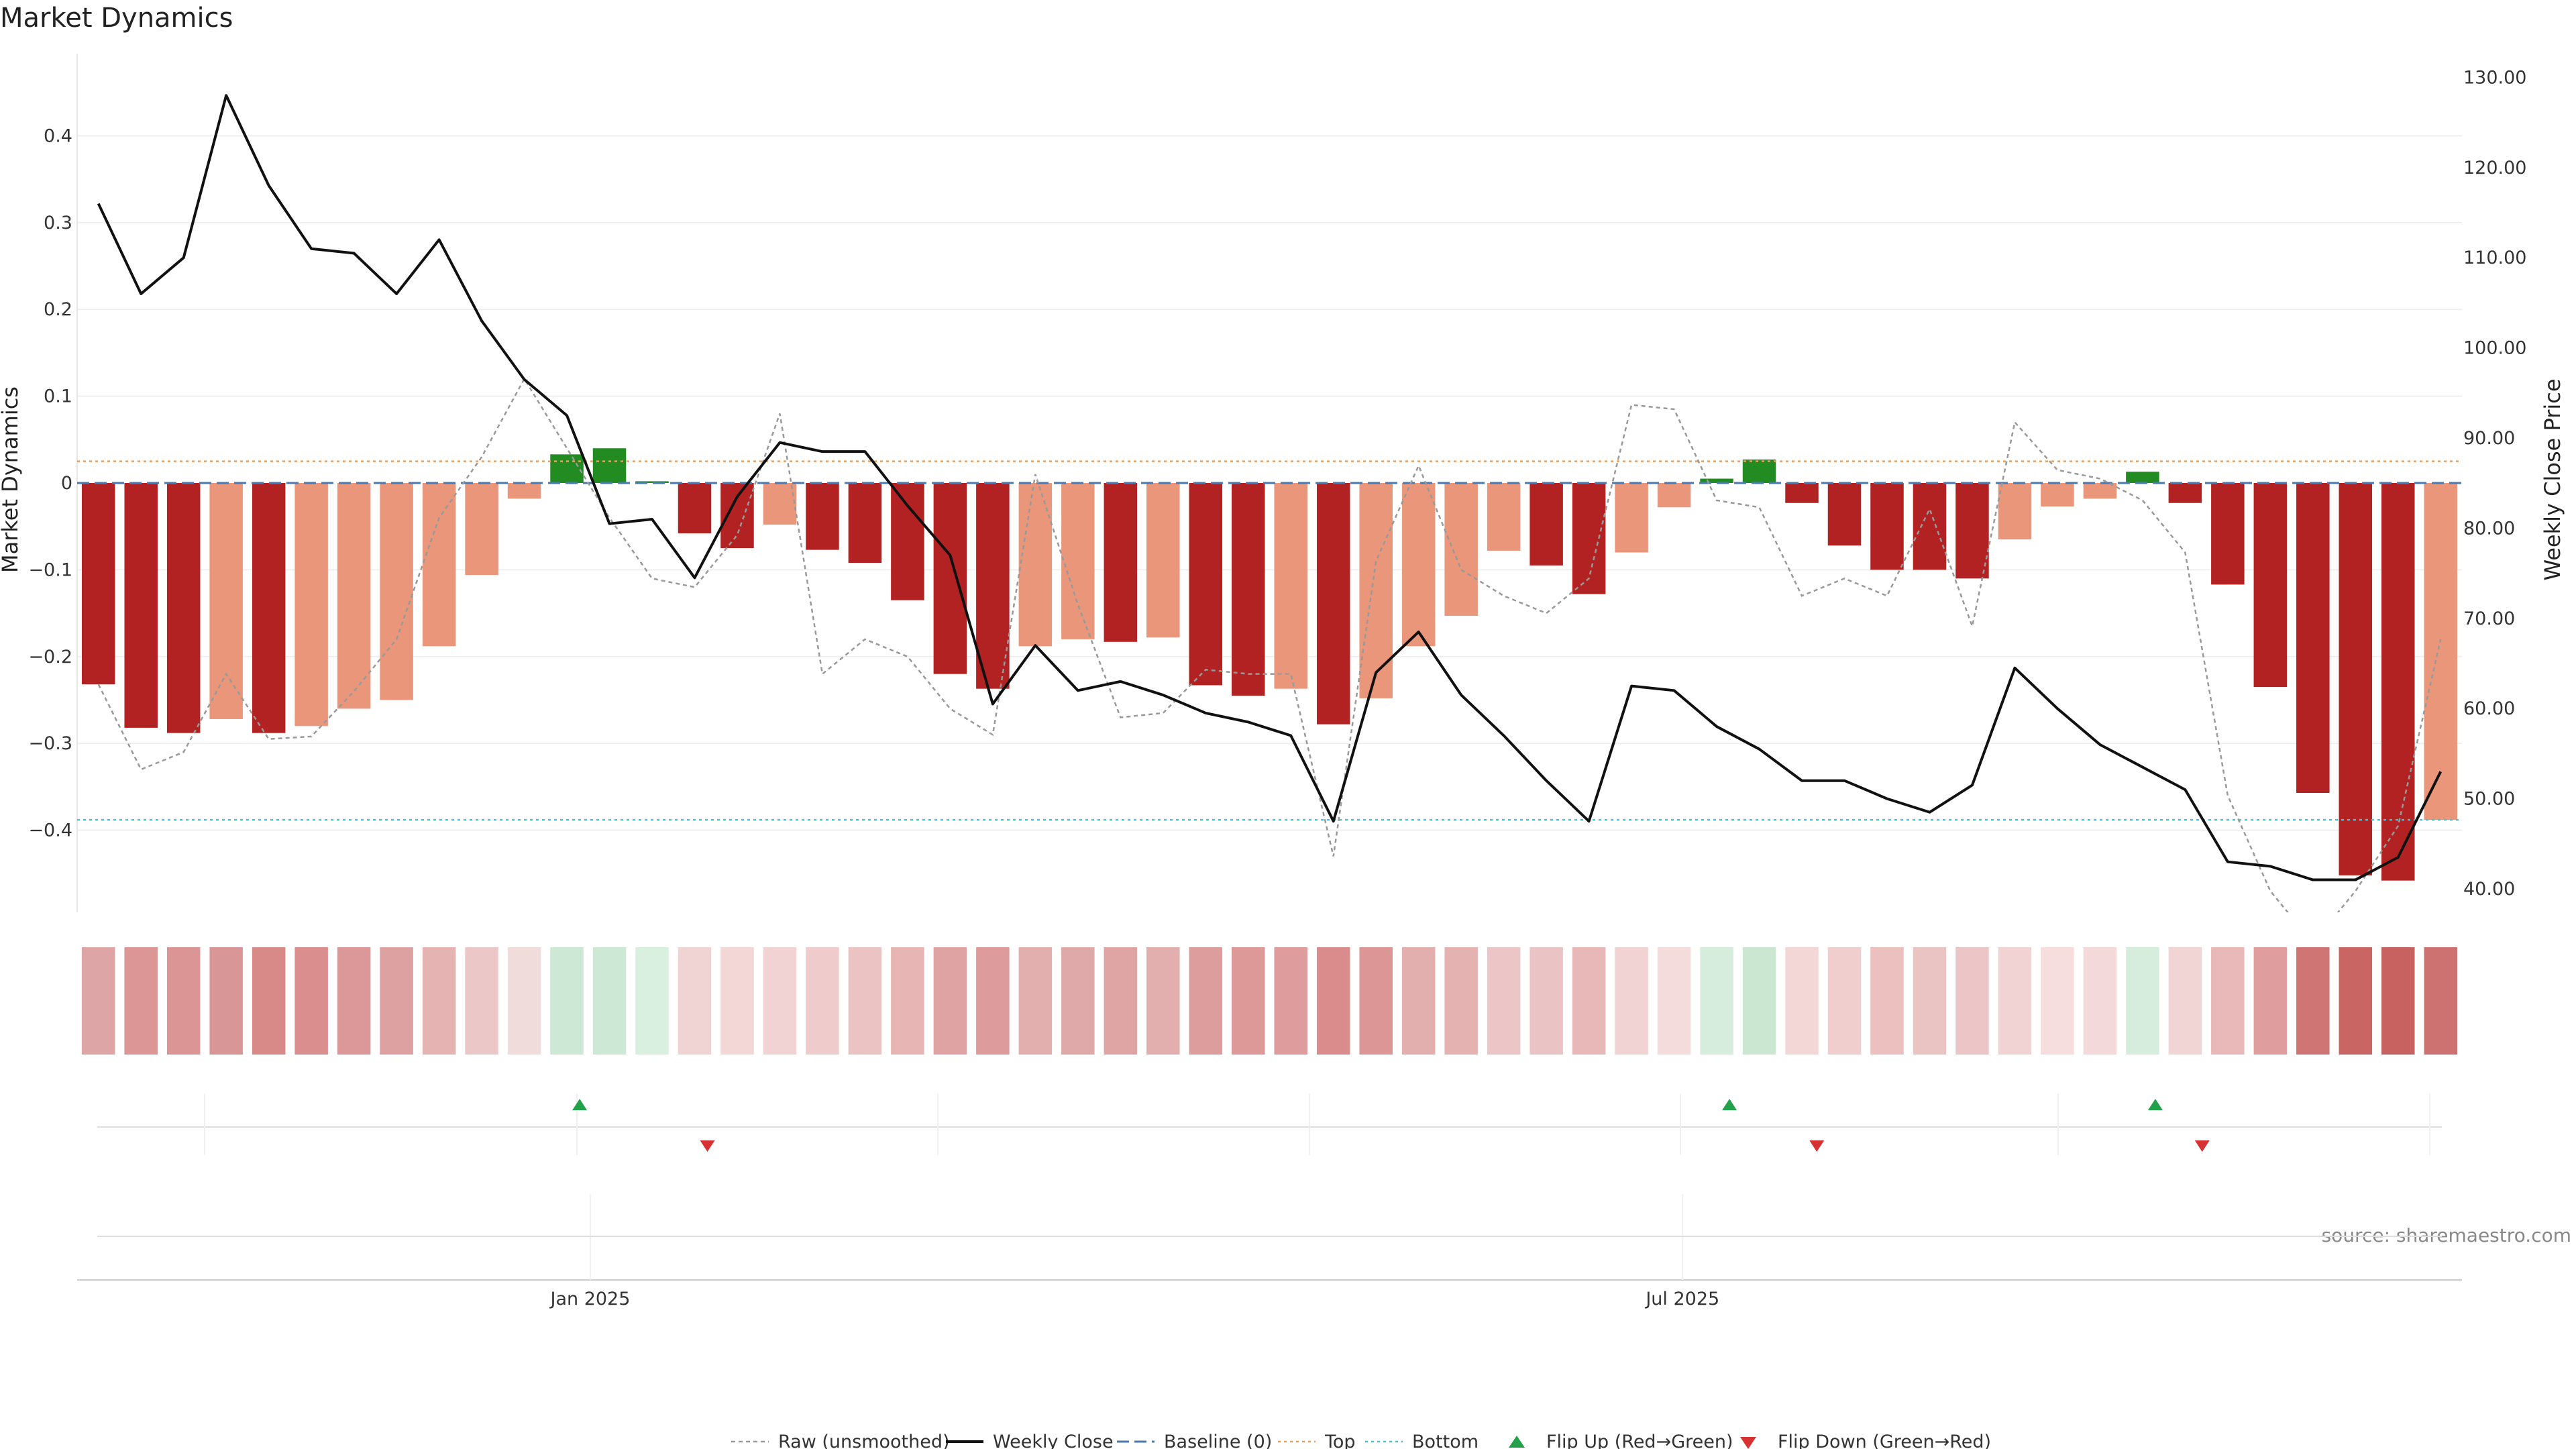 The image size is (2576, 1449). I want to click on y-left-tick-label: 0, so click(66, 483).